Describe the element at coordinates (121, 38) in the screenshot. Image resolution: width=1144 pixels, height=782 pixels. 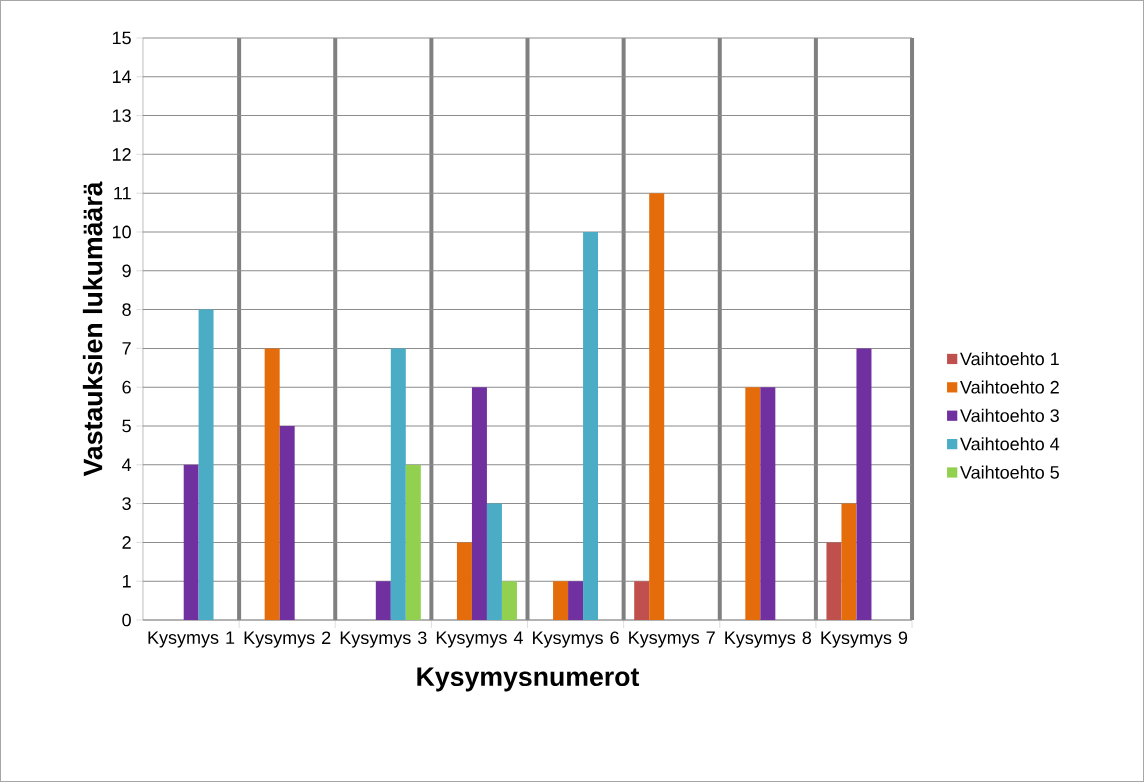
I see `y-tick-label: 15` at that location.